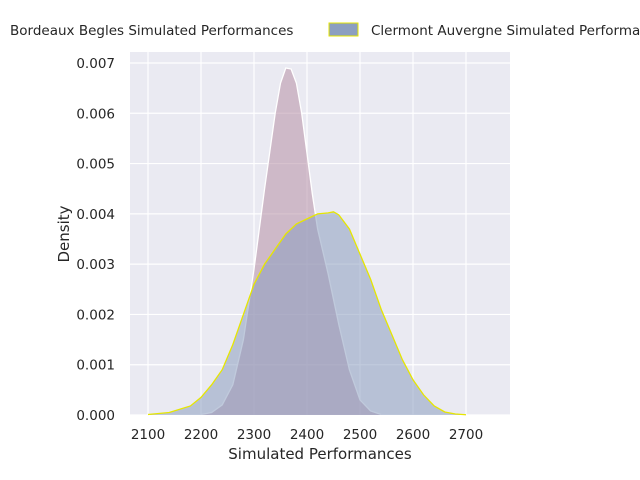 Image resolution: width=640 pixels, height=480 pixels. What do you see at coordinates (254, 435) in the screenshot?
I see `x-tick-label: 2300` at bounding box center [254, 435].